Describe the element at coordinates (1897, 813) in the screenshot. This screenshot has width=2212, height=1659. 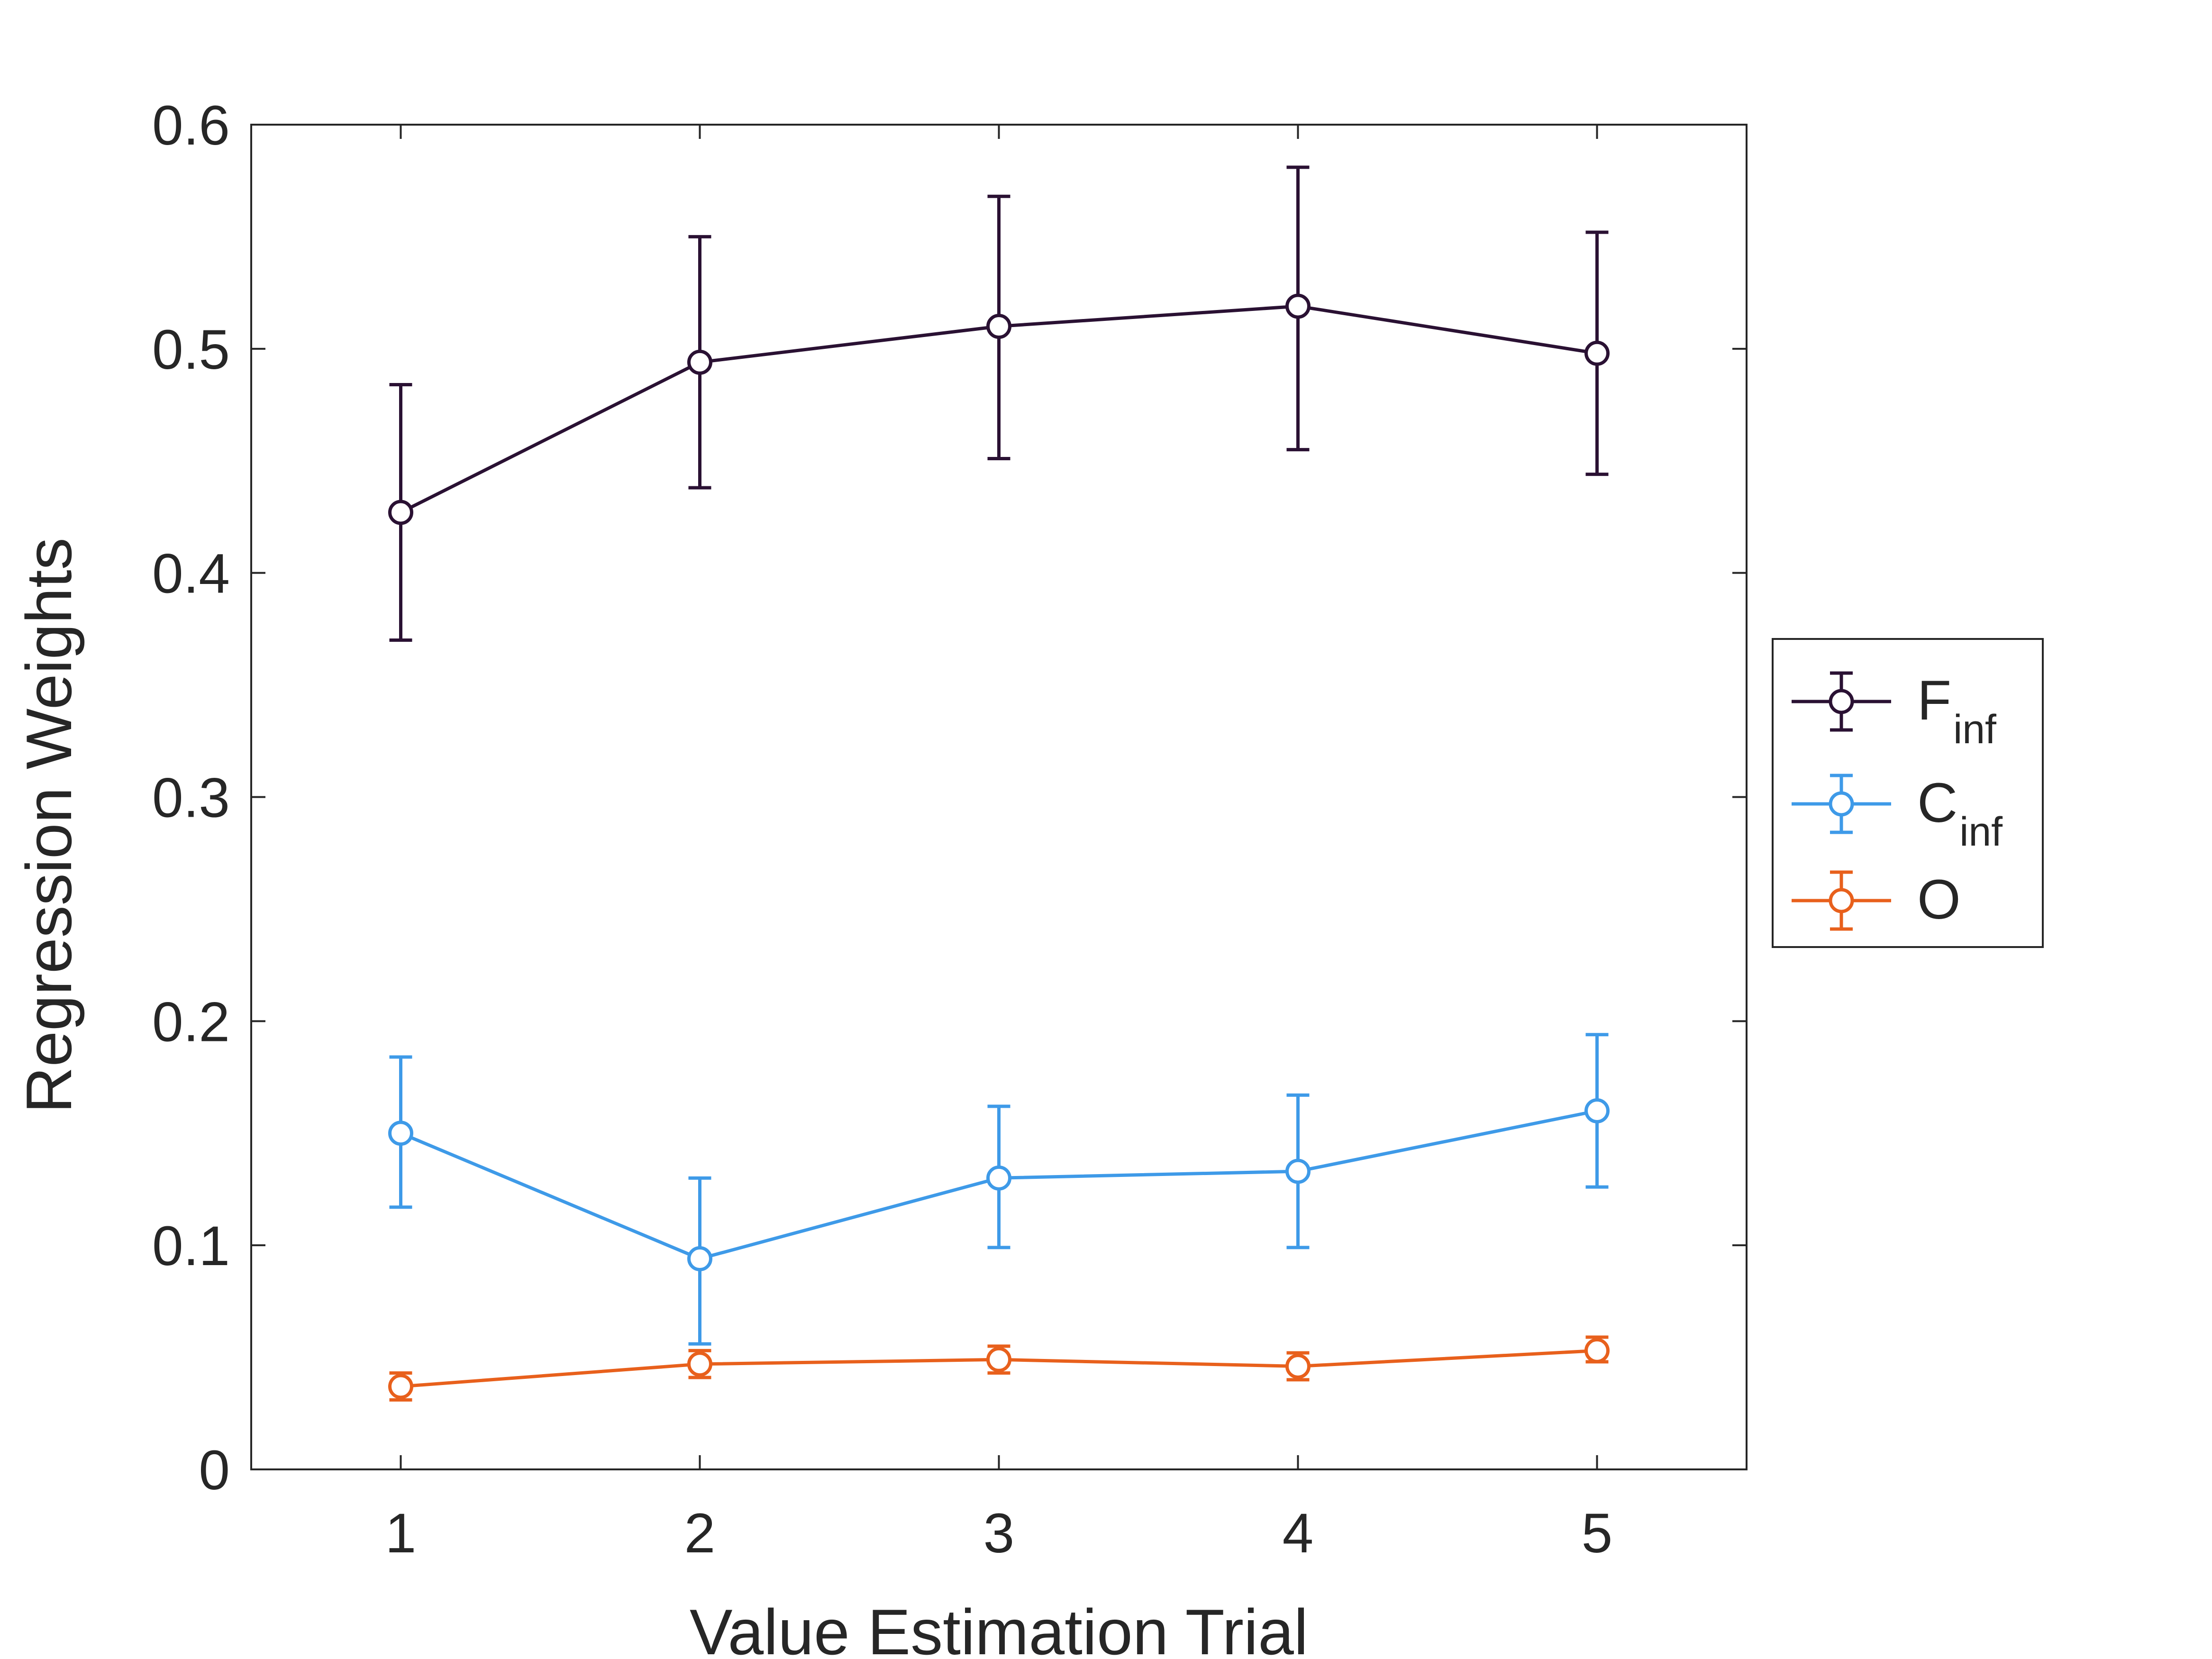
I see `legend-entry: Cinf` at that location.